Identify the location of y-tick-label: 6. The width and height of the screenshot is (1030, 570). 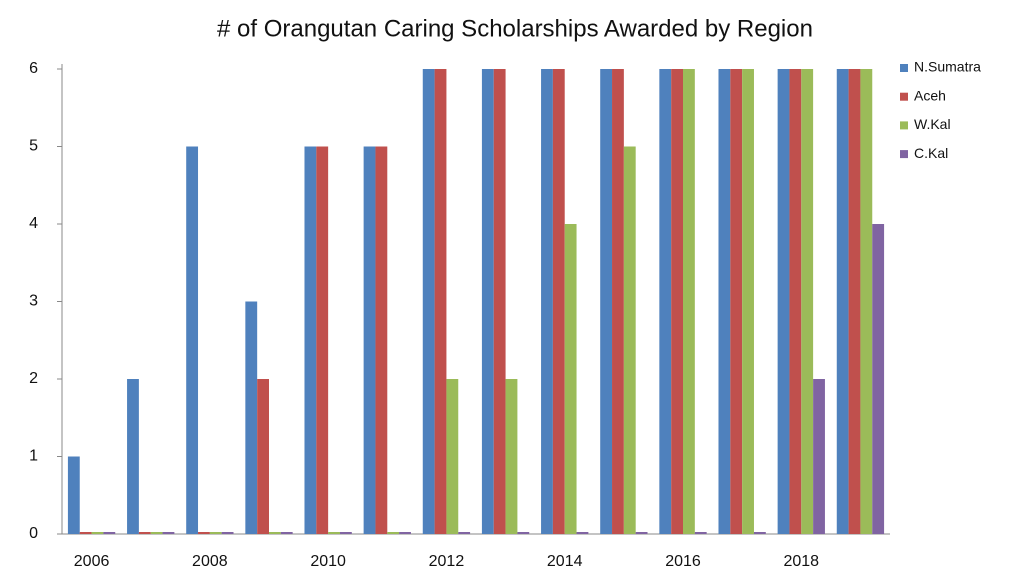
(33, 68).